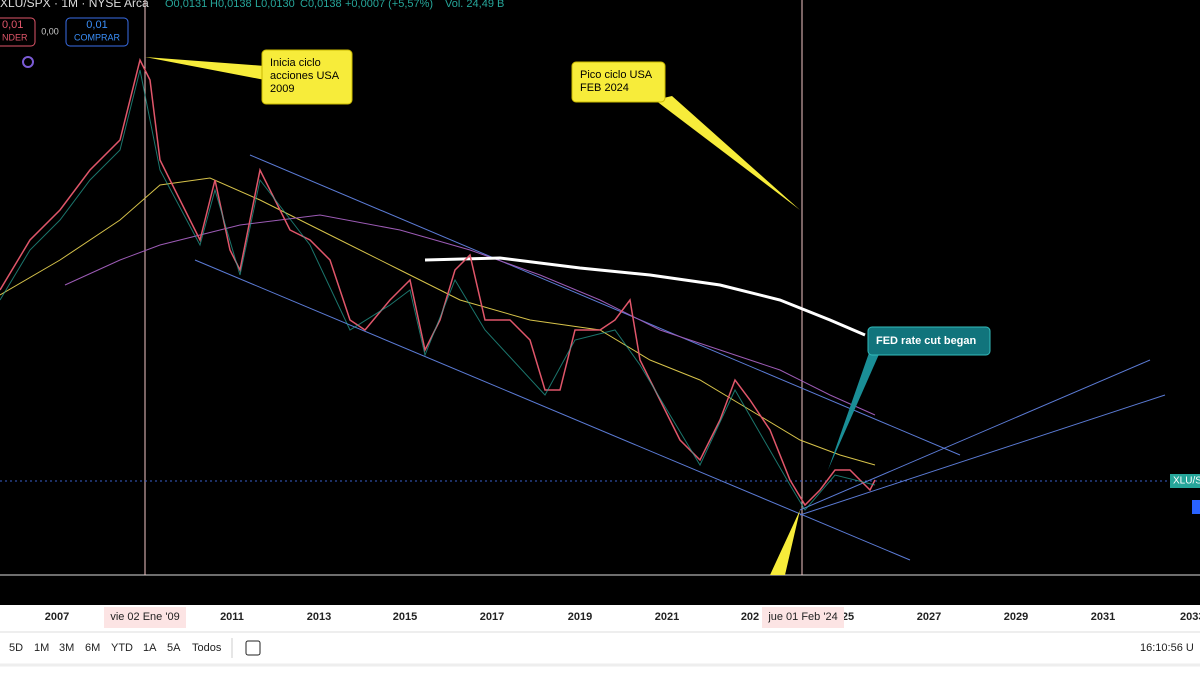  I want to click on cursor-label: vie 02 Ene '09, so click(144, 617).